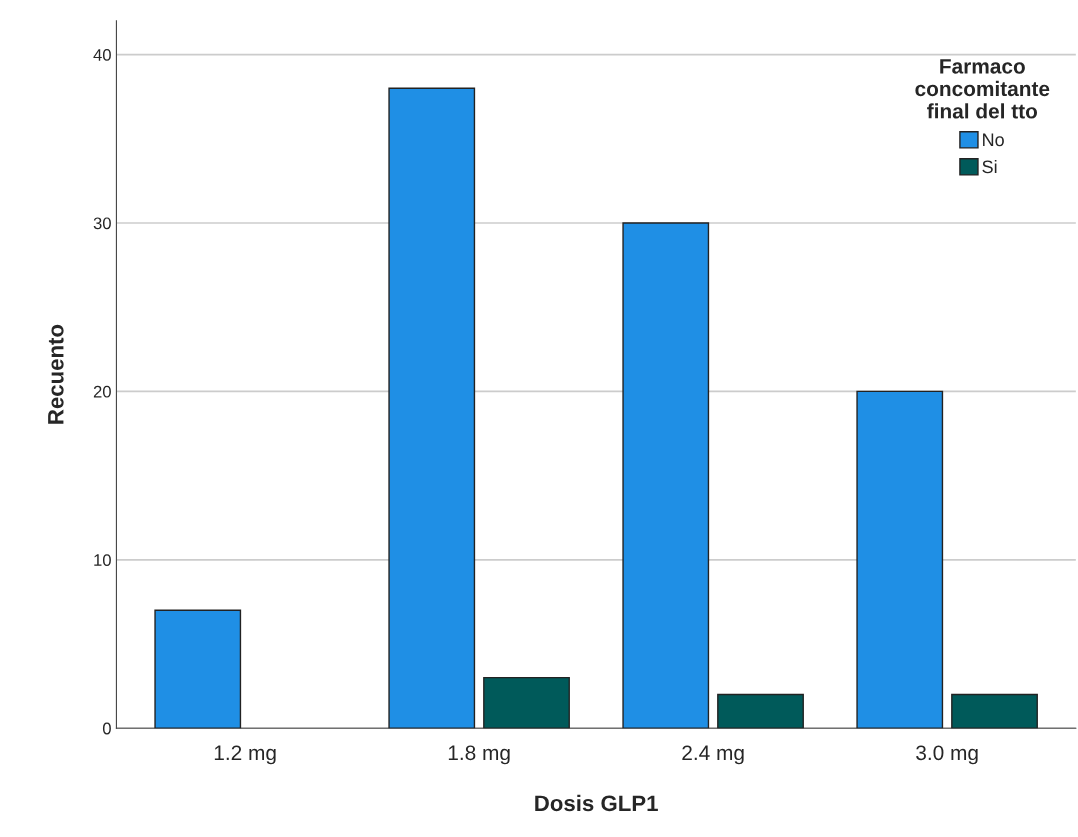 This screenshot has height=837, width=1078. I want to click on x-tick-label: 3.0 mg, so click(947, 755).